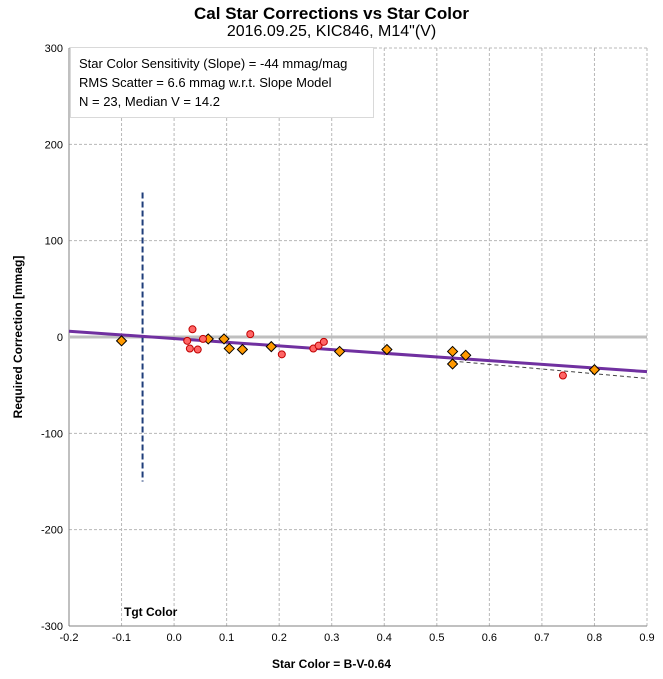 Image resolution: width=663 pixels, height=679 pixels. Describe the element at coordinates (594, 638) in the screenshot. I see `x-tick-label: 0.8` at that location.